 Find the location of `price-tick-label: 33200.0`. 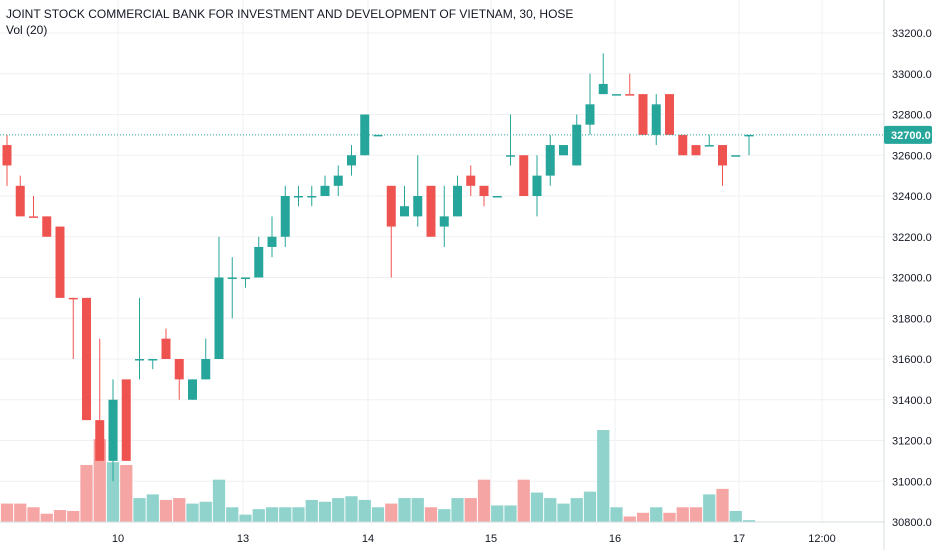

price-tick-label: 33200.0 is located at coordinates (912, 34).